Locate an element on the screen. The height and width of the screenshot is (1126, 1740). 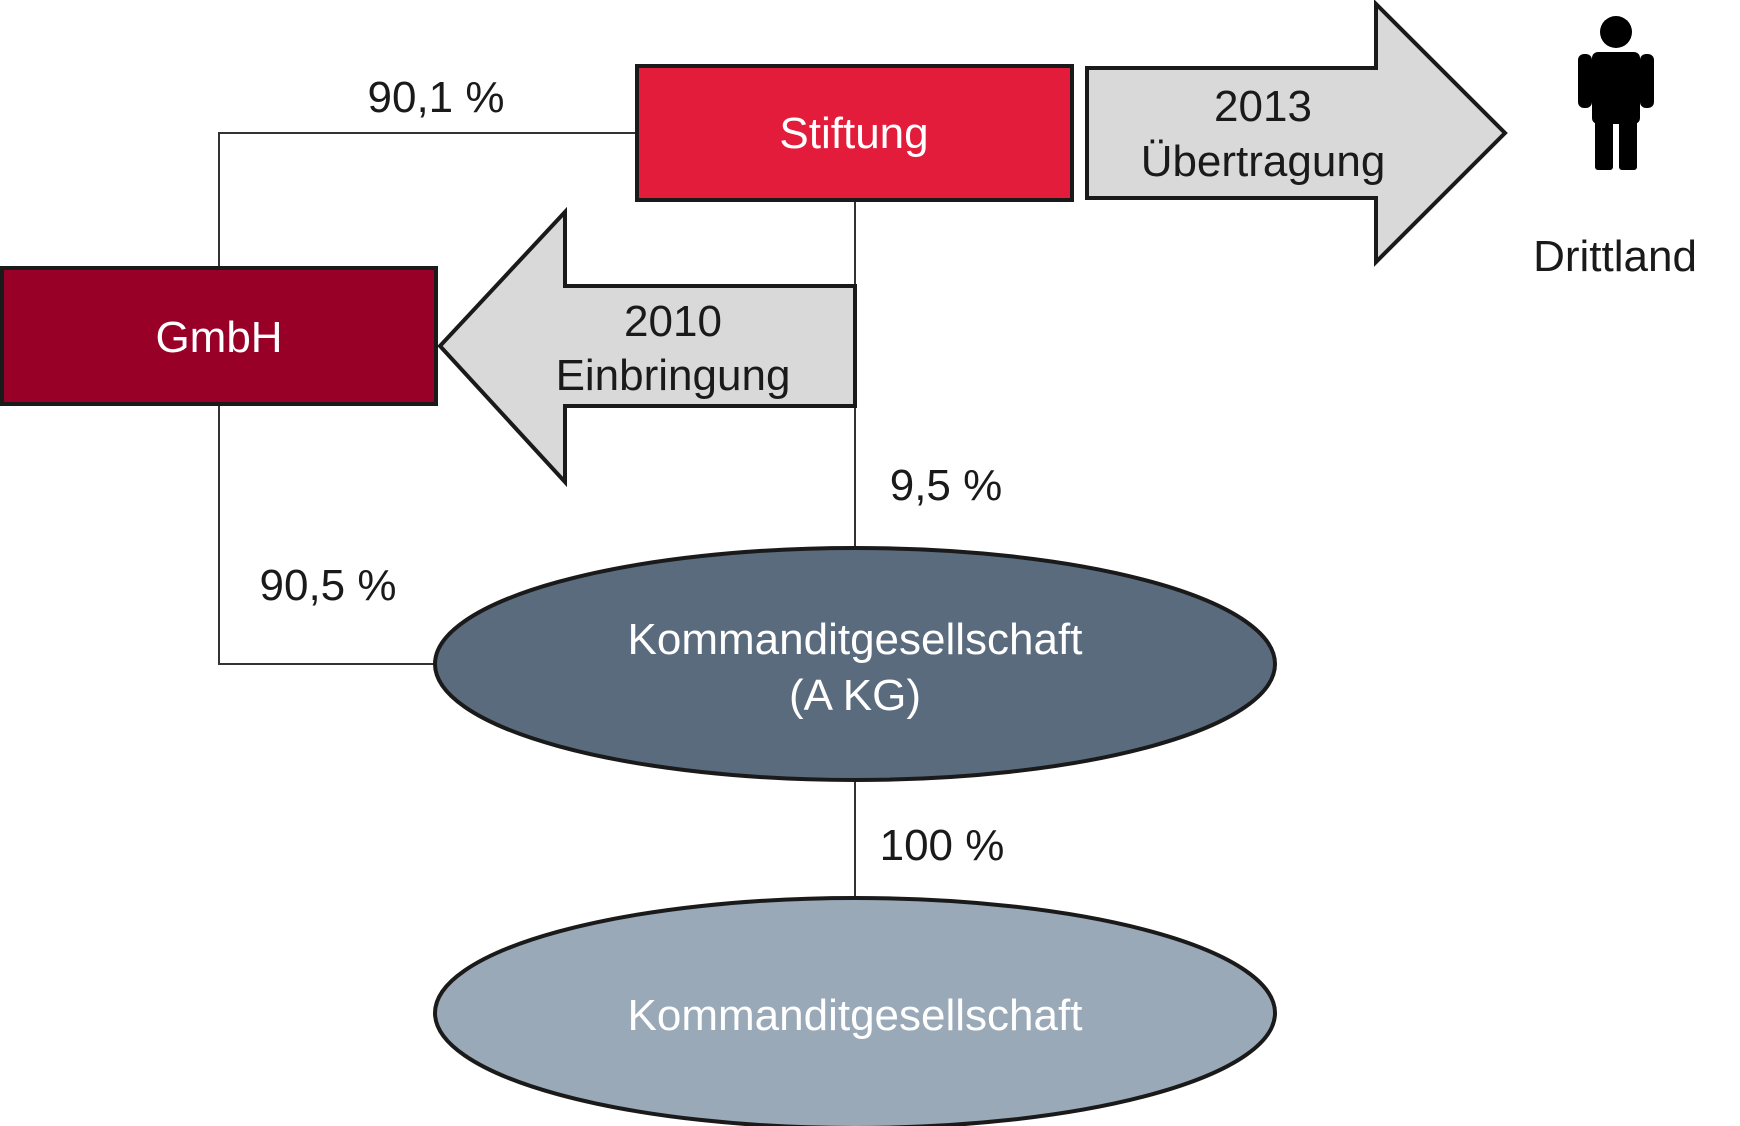
einbringung-arrow is located at coordinates (647, 347).